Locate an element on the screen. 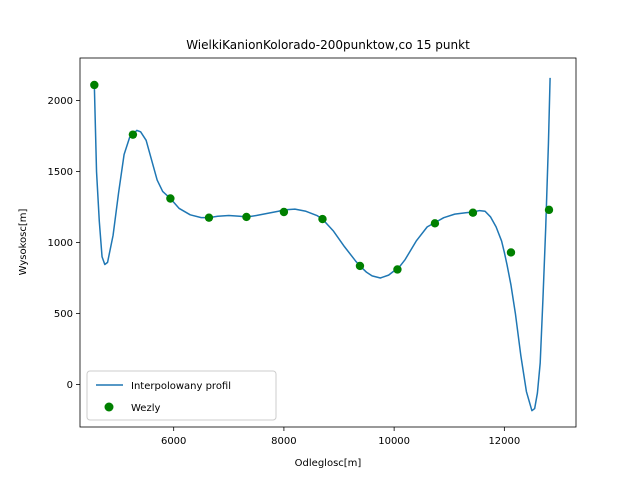  legend-label-nodes: Wezly is located at coordinates (145, 408).